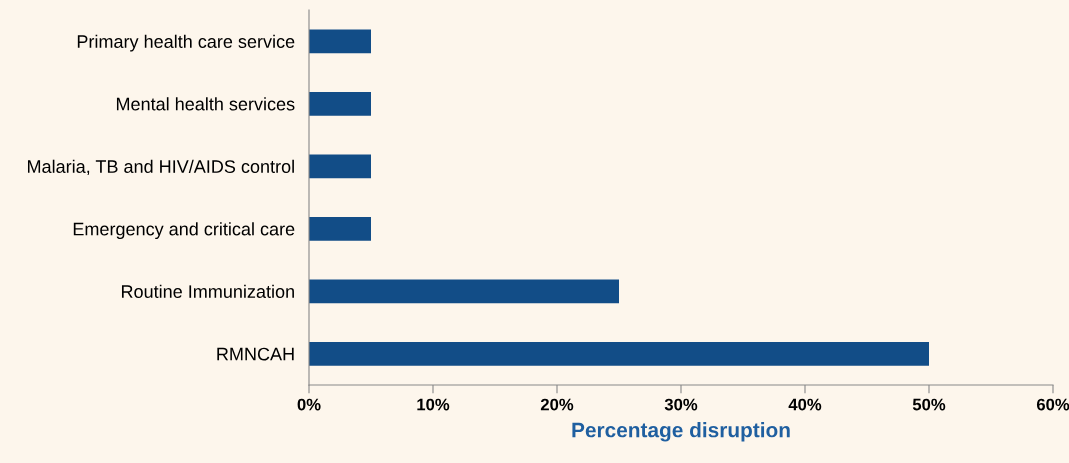  Describe the element at coordinates (557, 404) in the screenshot. I see `x-tick-label: 20%` at that location.